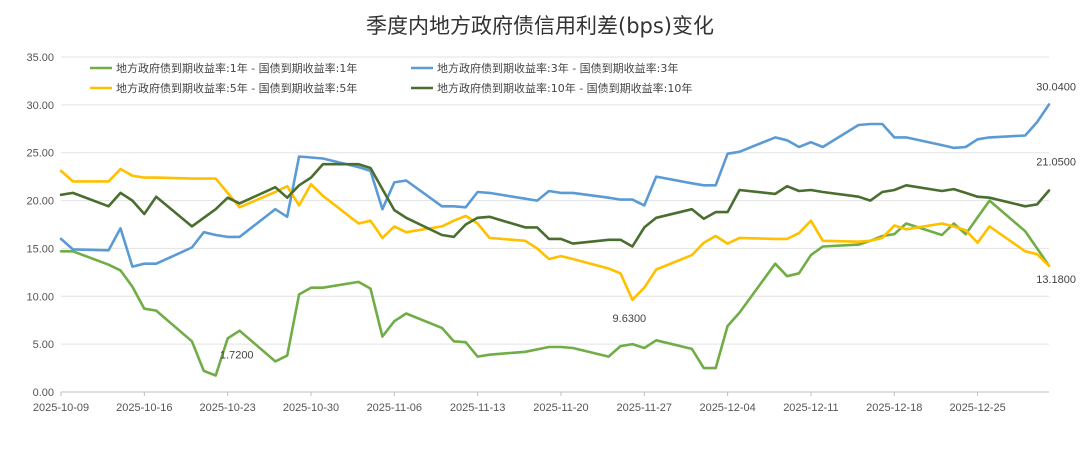  What do you see at coordinates (40, 249) in the screenshot?
I see `y-tick-label: 15.00` at bounding box center [40, 249].